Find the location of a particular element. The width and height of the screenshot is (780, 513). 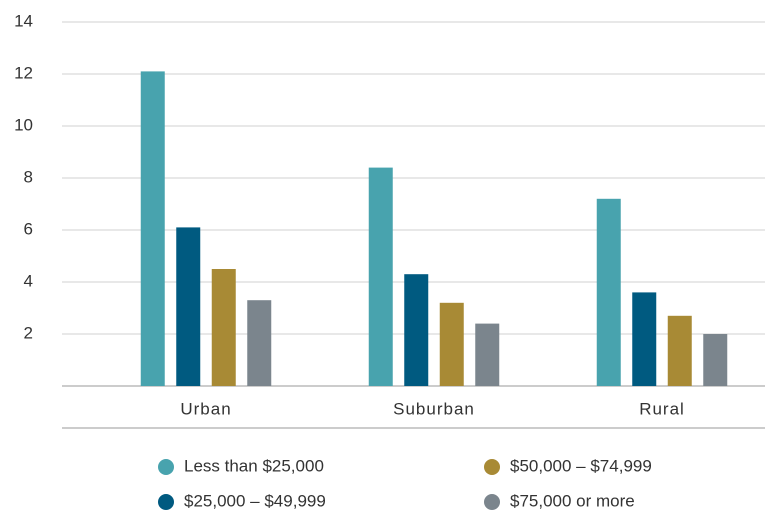

y-tick-label: 10 is located at coordinates (23, 124).